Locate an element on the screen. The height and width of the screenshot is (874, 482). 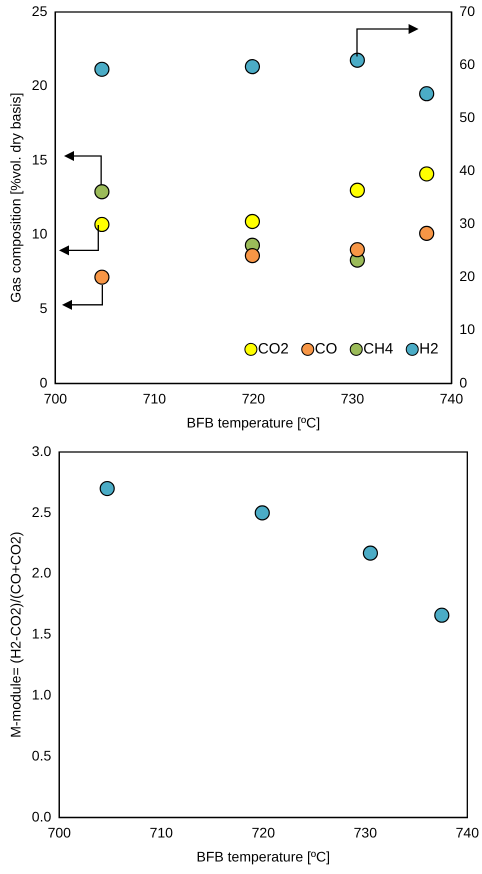
y-tick-label: 20 is located at coordinates (40, 85).